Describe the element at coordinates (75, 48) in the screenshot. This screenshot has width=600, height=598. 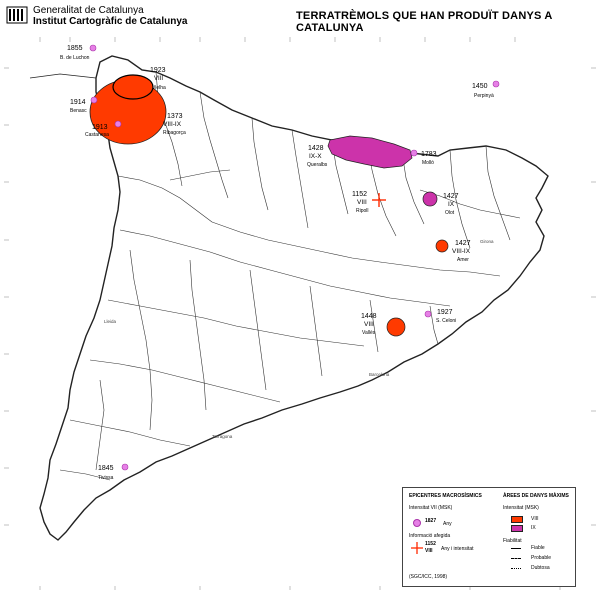
I see `label-1855-year: 1855` at that location.